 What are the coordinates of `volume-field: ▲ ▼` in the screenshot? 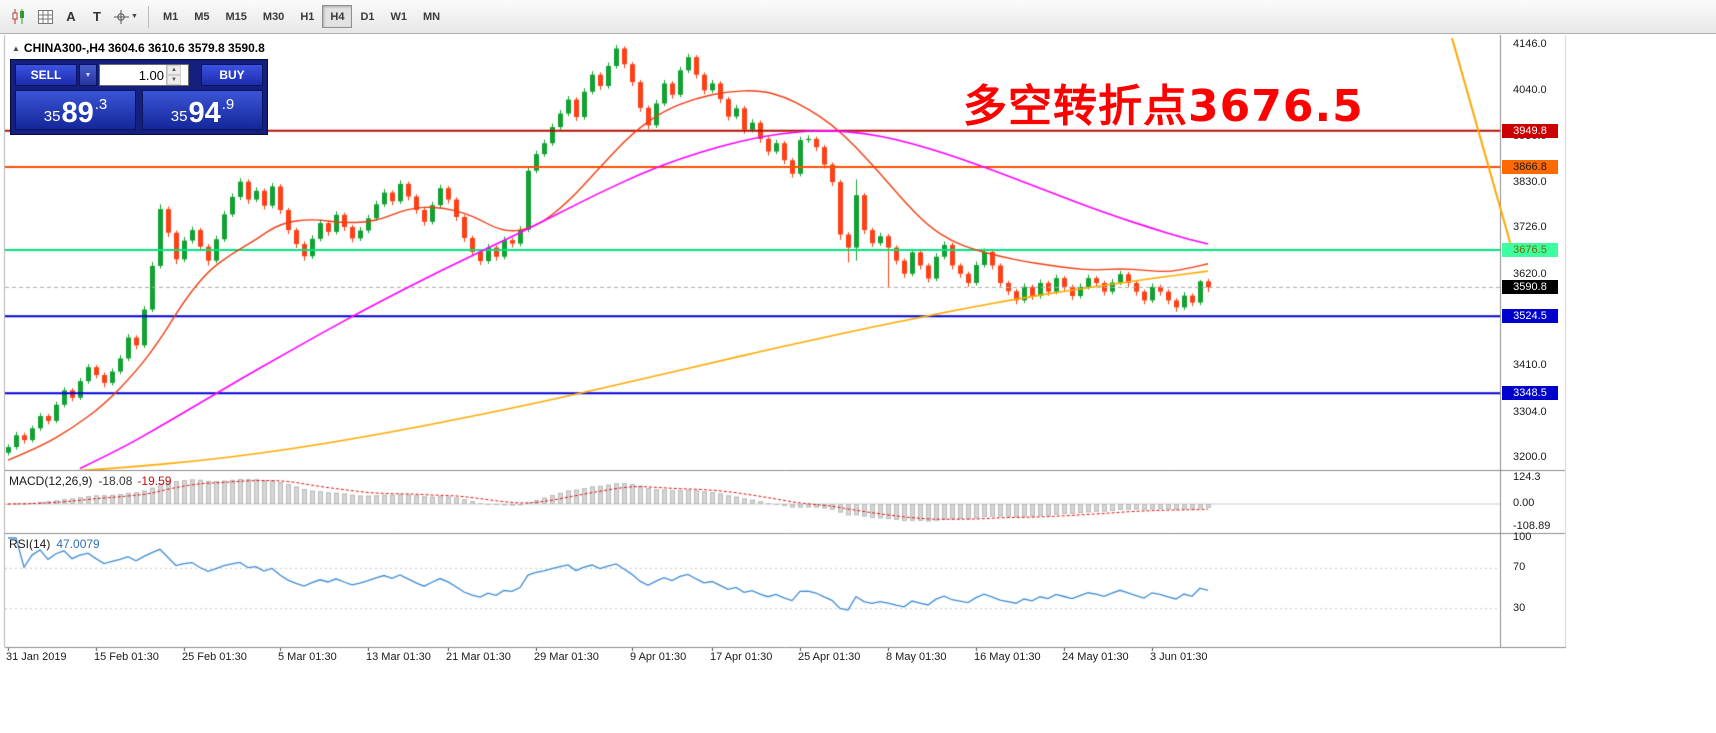 It's located at (144, 75).